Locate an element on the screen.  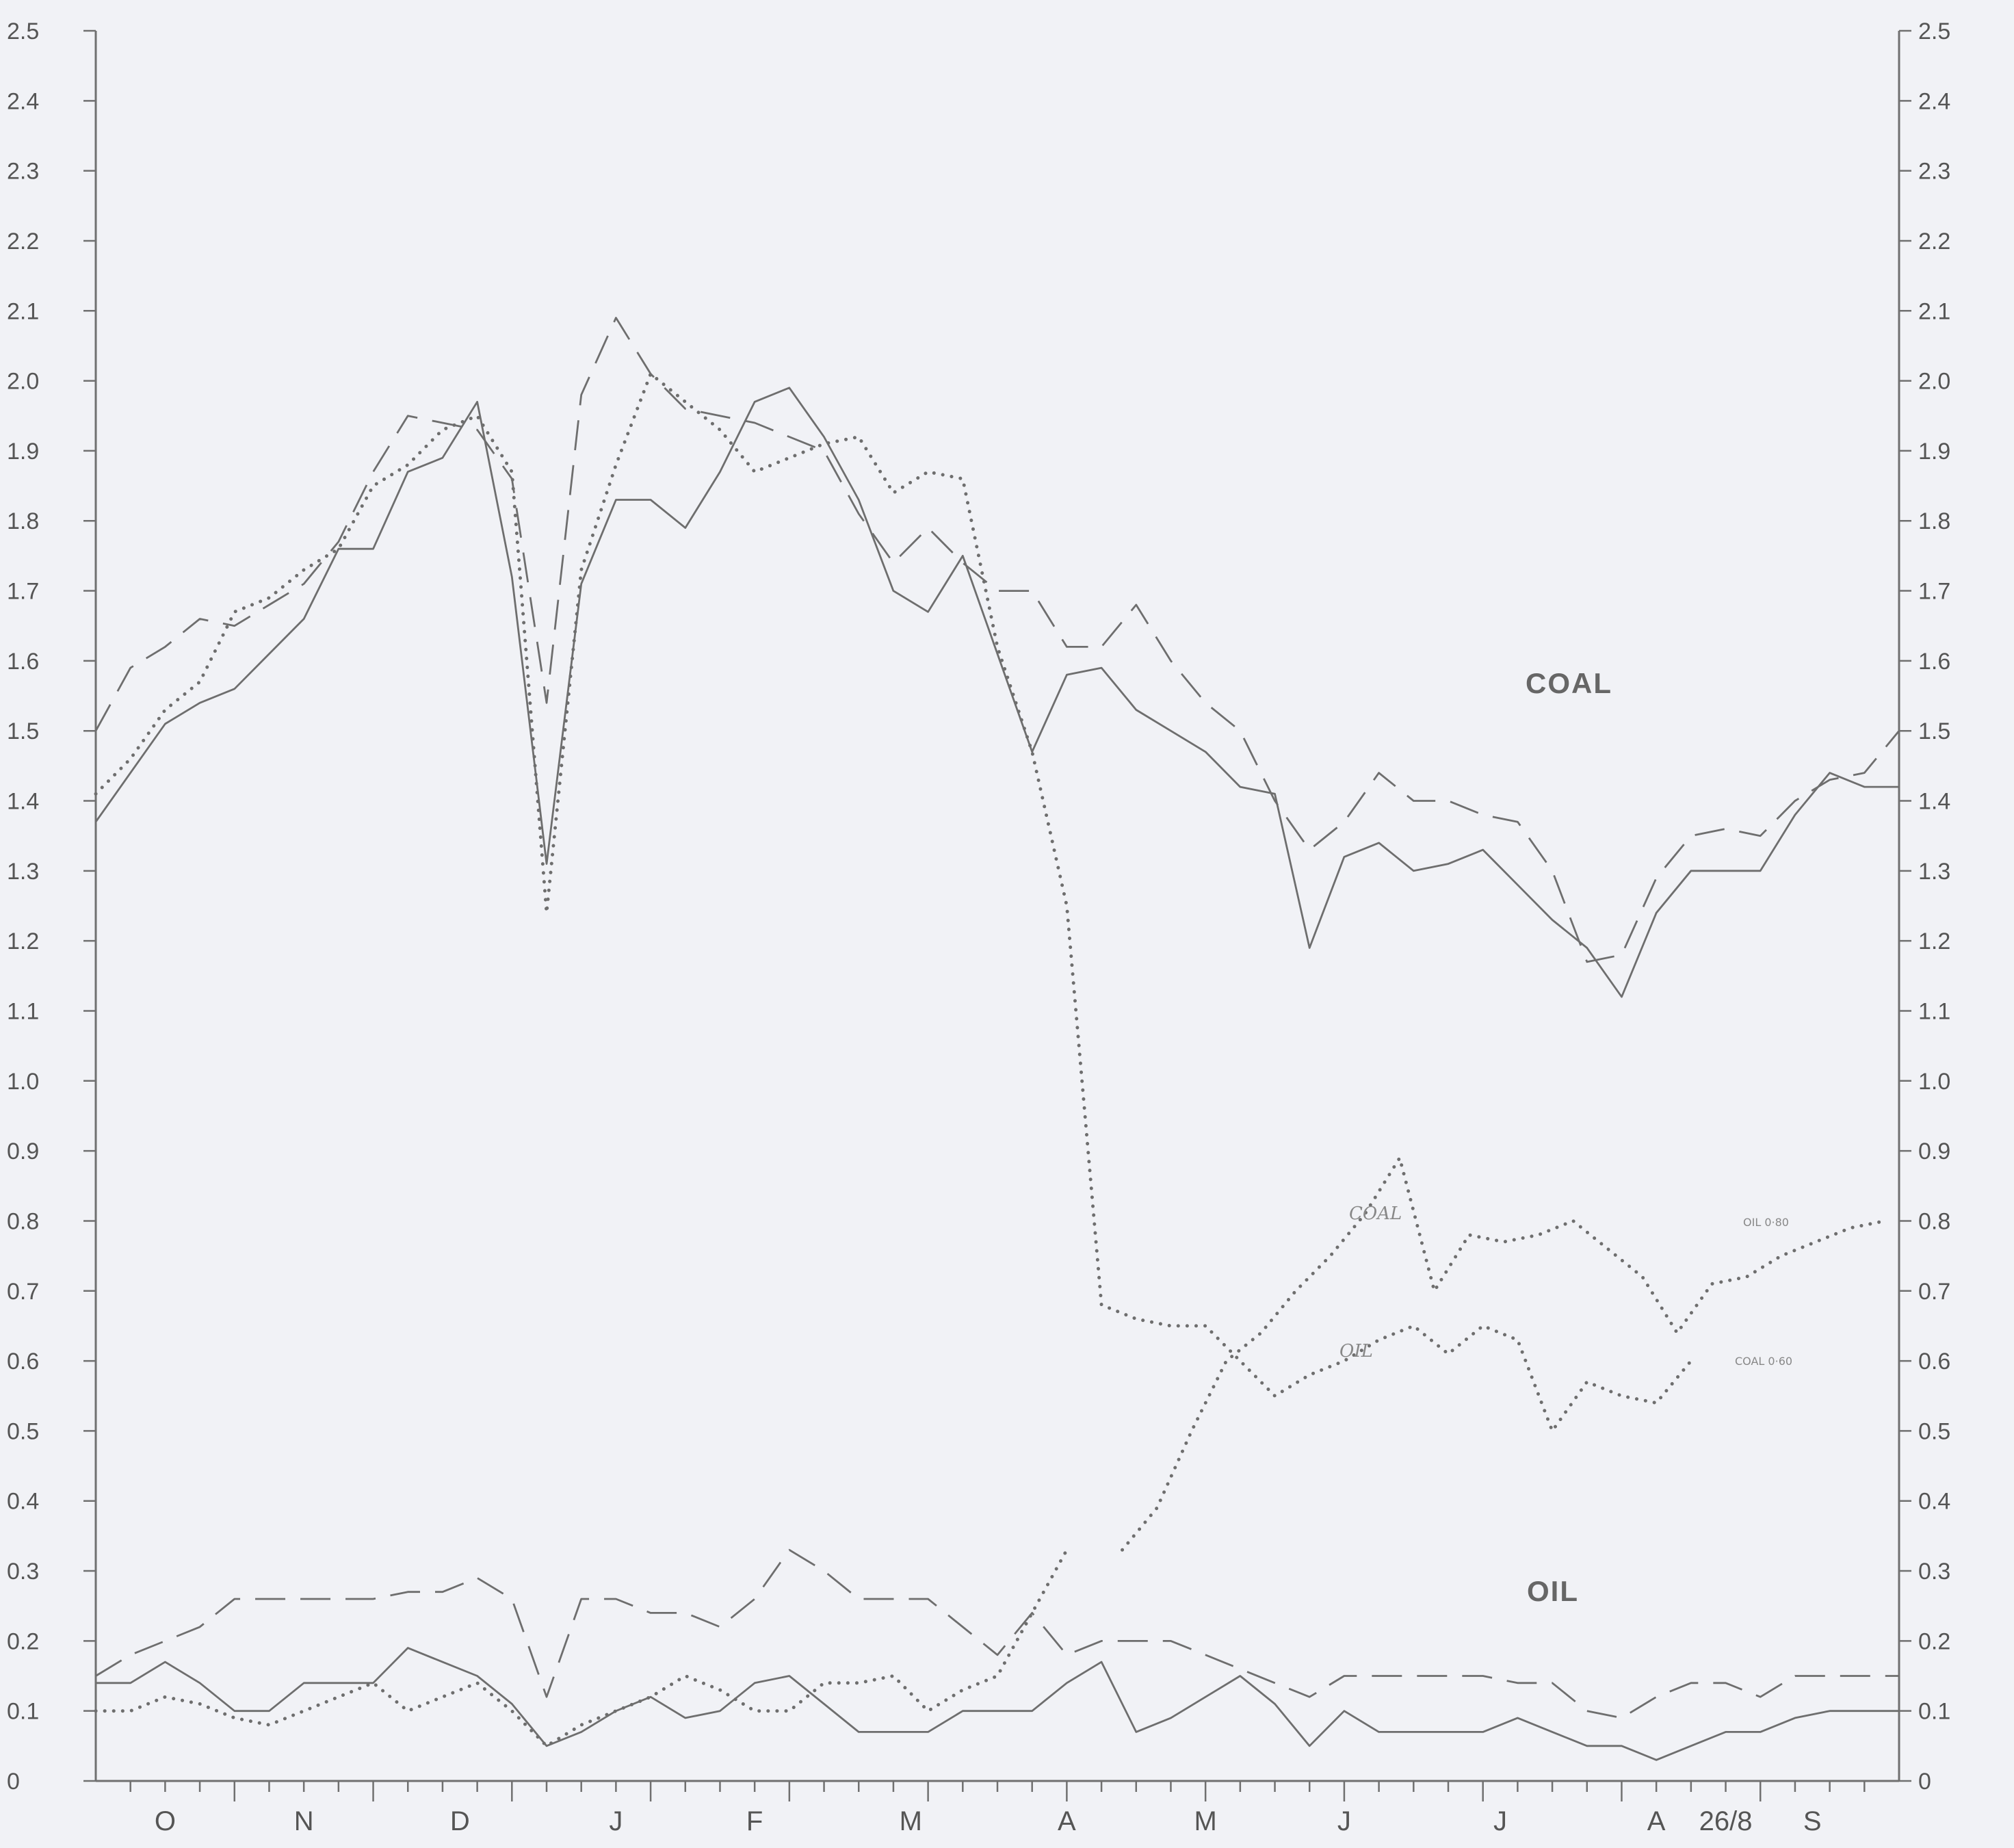
annotation-coal-upper: COAL is located at coordinates (1569, 683).